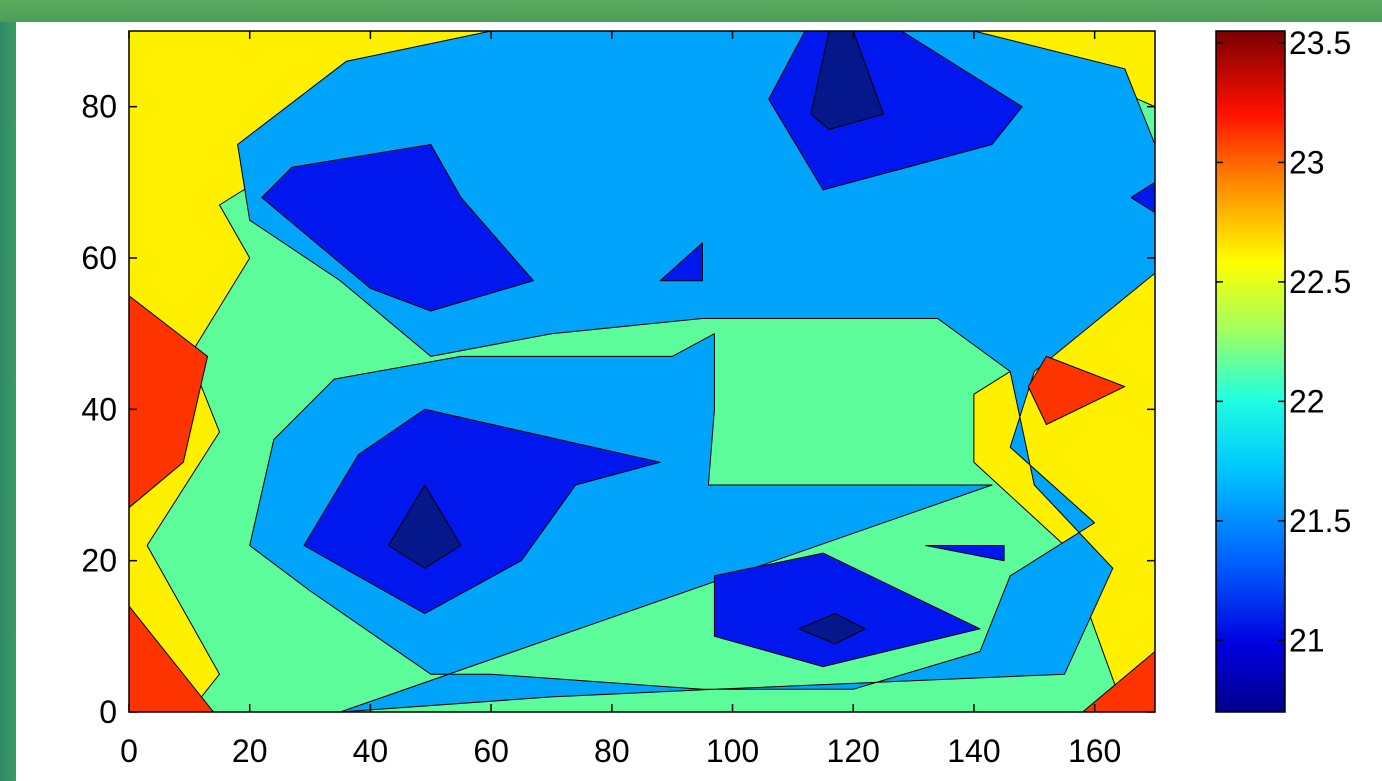 Image resolution: width=1382 pixels, height=781 pixels. Describe the element at coordinates (491, 751) in the screenshot. I see `x-tick-label: 60` at that location.